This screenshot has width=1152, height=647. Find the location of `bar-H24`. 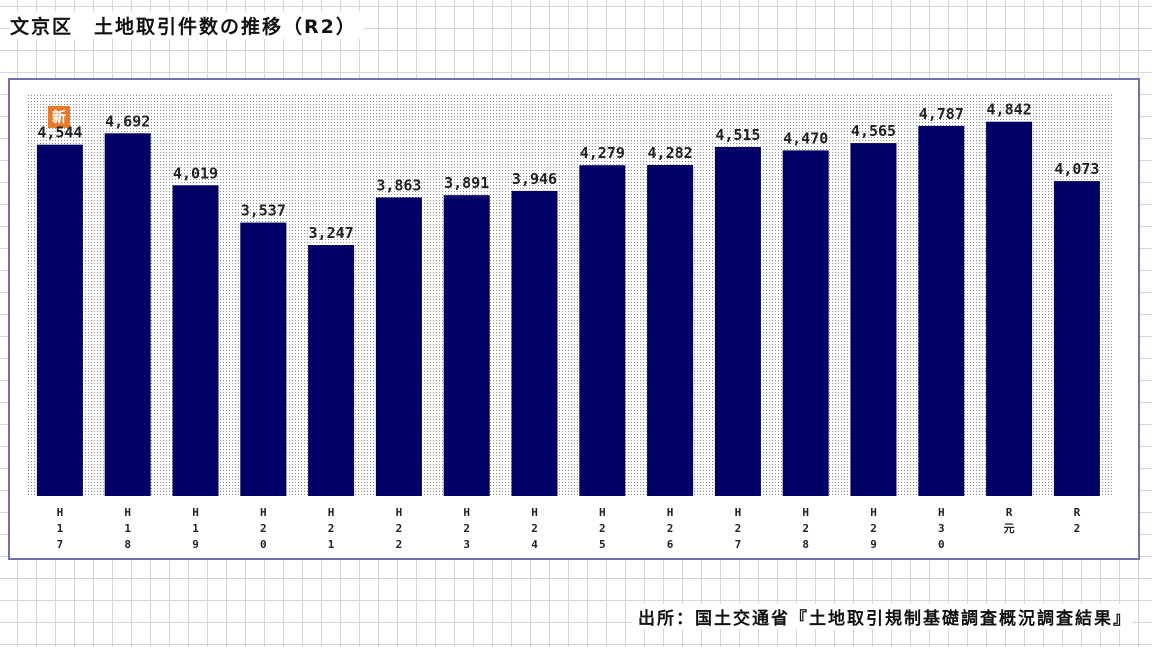

bar-H24 is located at coordinates (534, 343).